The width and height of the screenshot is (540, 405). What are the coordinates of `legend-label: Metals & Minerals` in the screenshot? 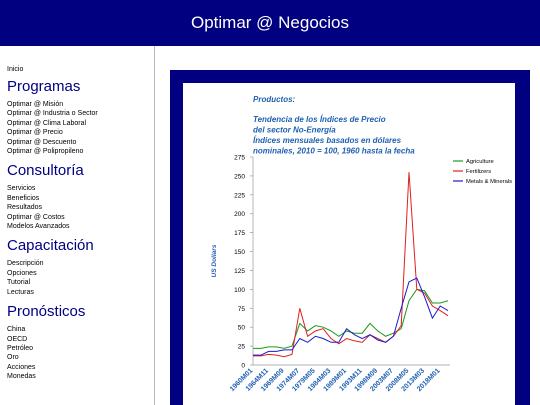 It's located at (489, 182).